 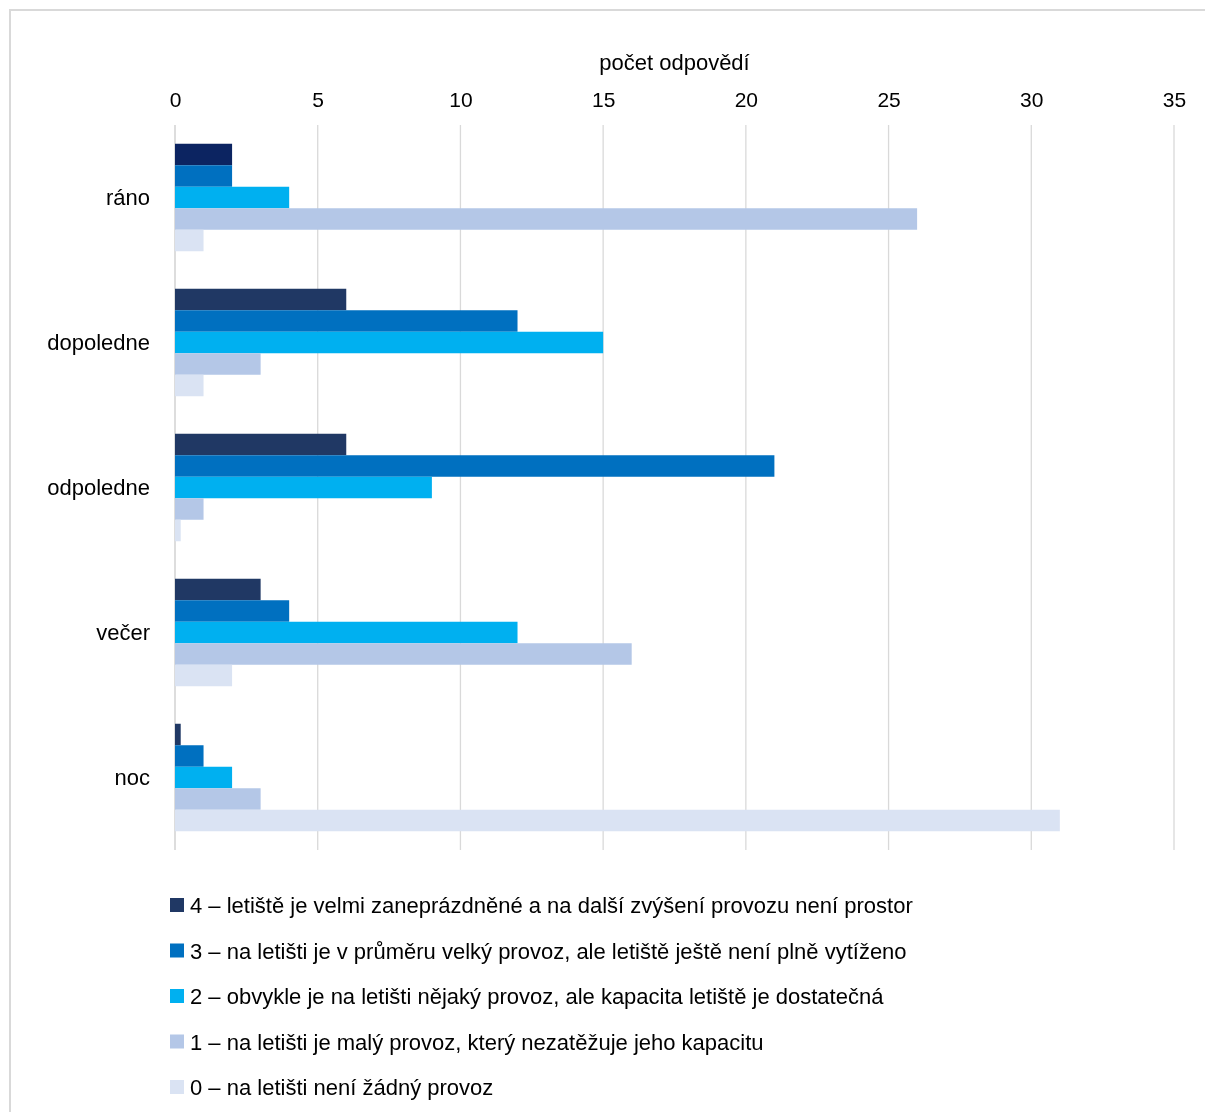 What do you see at coordinates (175, 99) in the screenshot?
I see `x-tick-label: 0` at bounding box center [175, 99].